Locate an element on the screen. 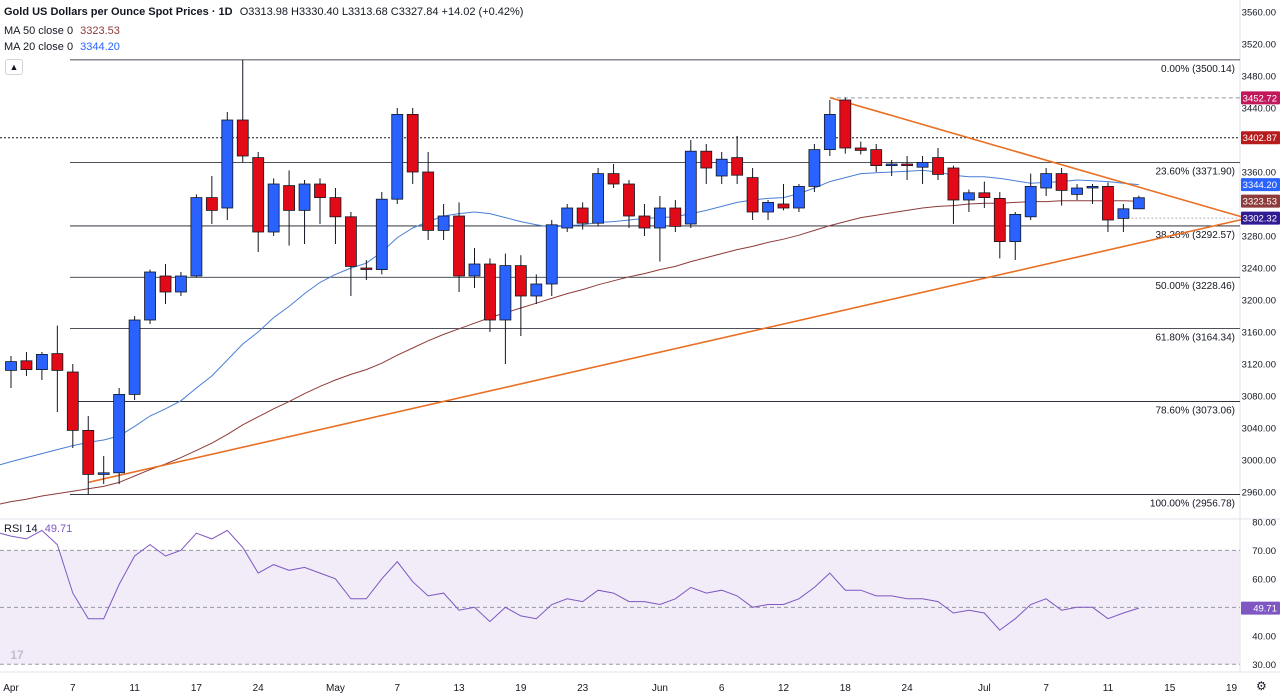 The height and width of the screenshot is (698, 1280). price-tag-label: 3402.87 is located at coordinates (1260, 138).